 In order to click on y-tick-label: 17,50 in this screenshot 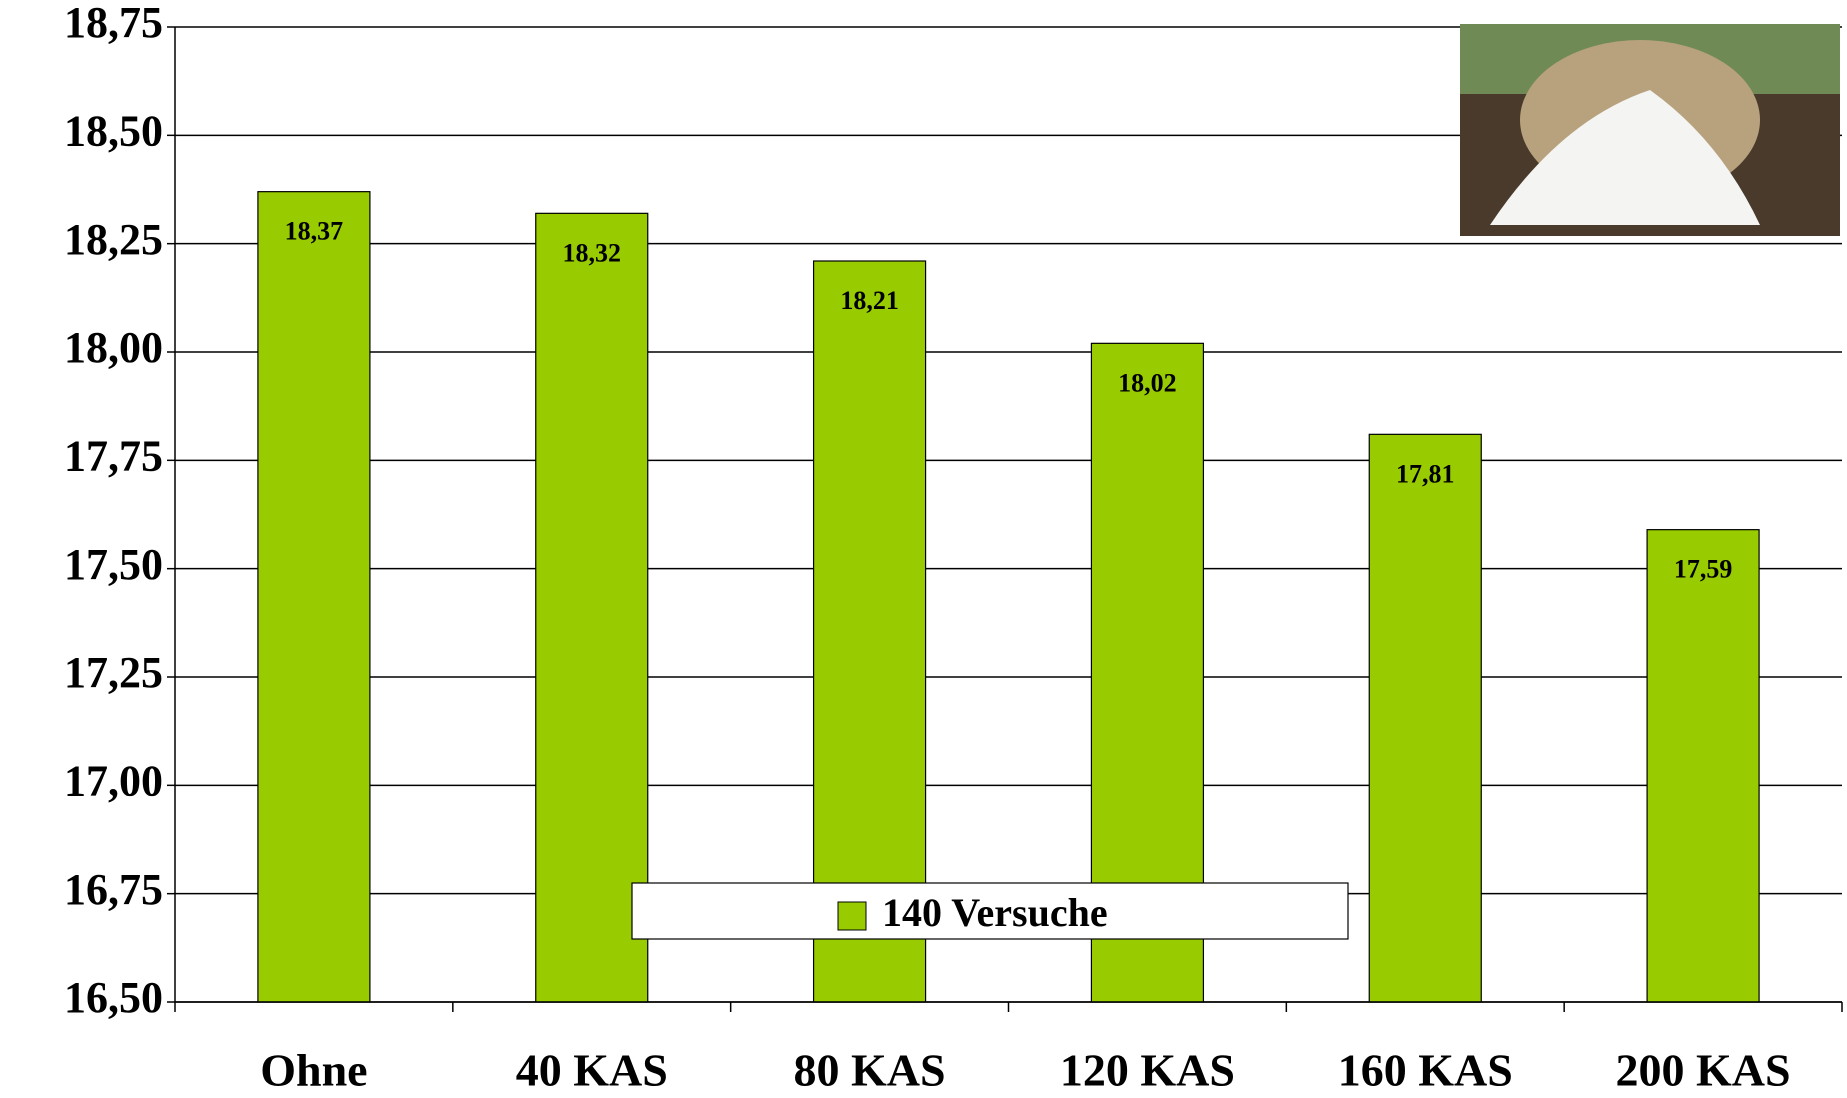, I will do `click(113, 564)`.